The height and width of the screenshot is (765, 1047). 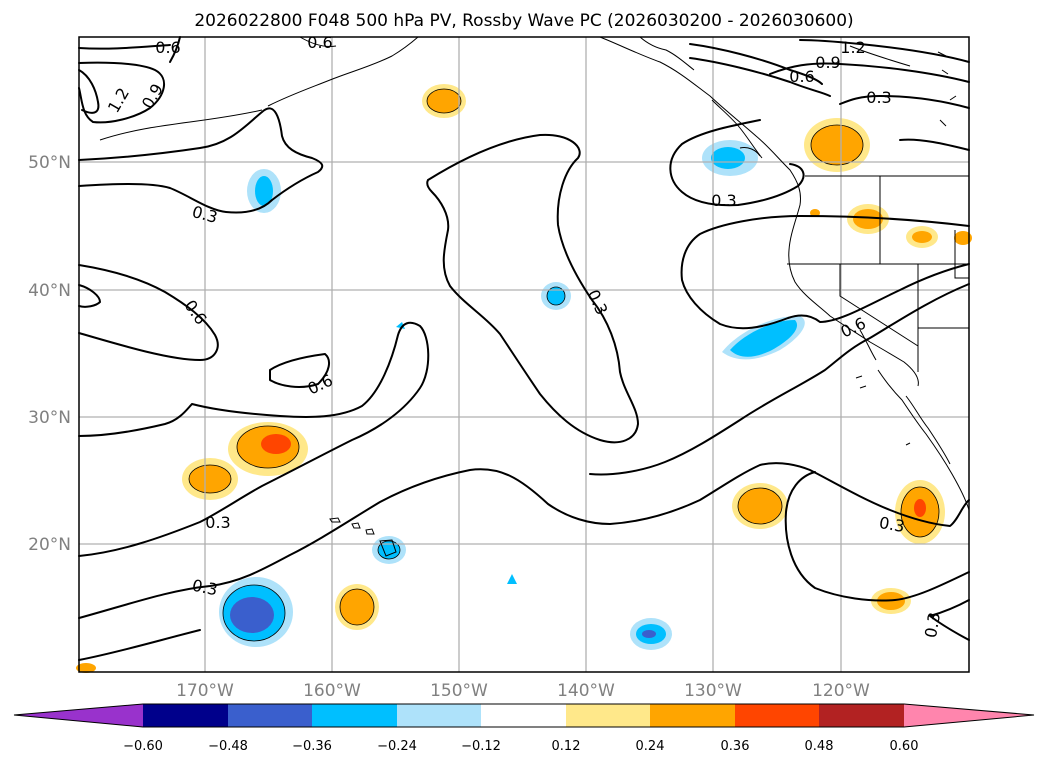 What do you see at coordinates (827, 62) in the screenshot?
I see `contour-label: 0.9` at bounding box center [827, 62].